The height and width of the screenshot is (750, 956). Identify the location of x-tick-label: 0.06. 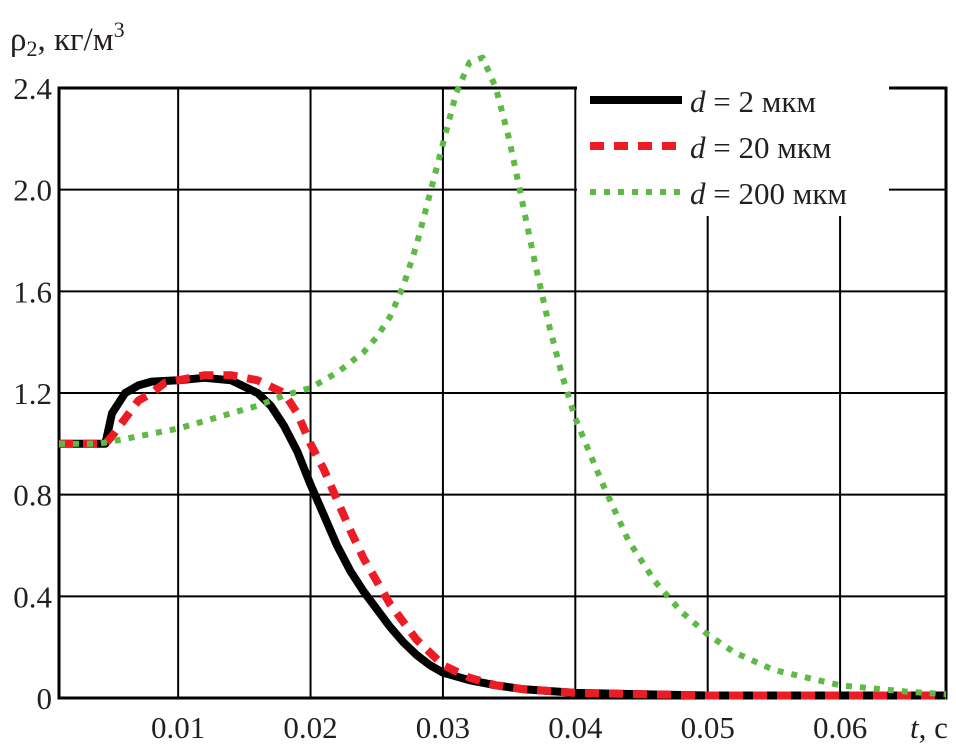
(840, 727).